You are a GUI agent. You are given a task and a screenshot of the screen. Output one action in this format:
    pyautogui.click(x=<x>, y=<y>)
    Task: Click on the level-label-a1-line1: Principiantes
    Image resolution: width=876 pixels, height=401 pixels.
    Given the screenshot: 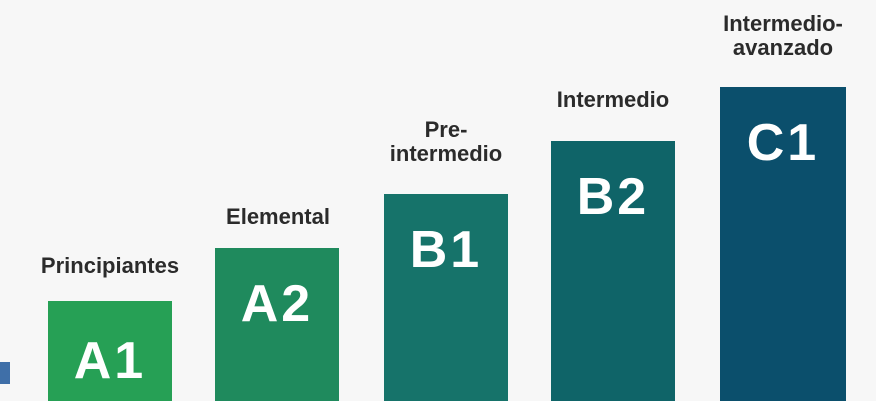 What is the action you would take?
    pyautogui.click(x=110, y=265)
    